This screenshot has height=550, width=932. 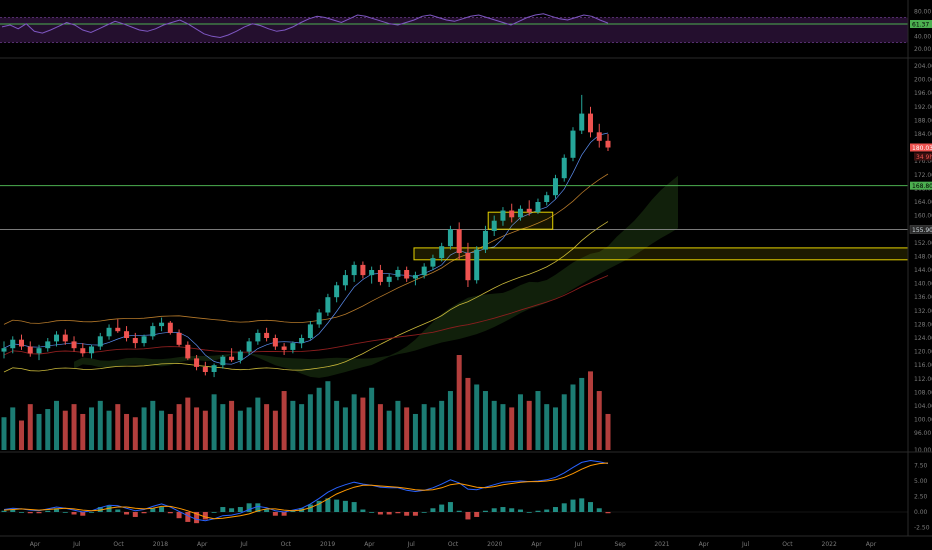 I want to click on time-tick-label: Oct, so click(x=787, y=544).